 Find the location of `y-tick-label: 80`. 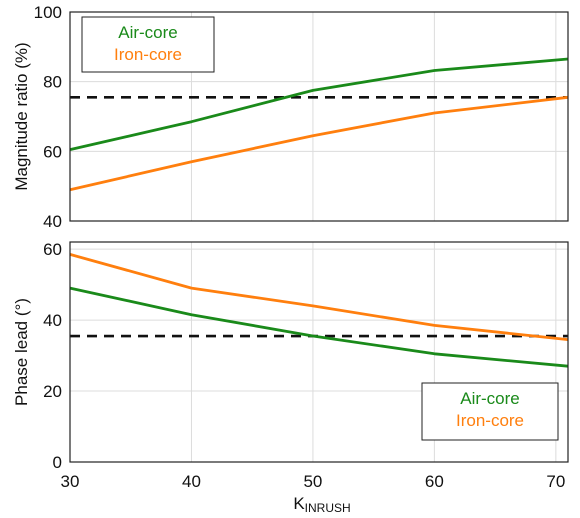

y-tick-label: 80 is located at coordinates (52, 82).